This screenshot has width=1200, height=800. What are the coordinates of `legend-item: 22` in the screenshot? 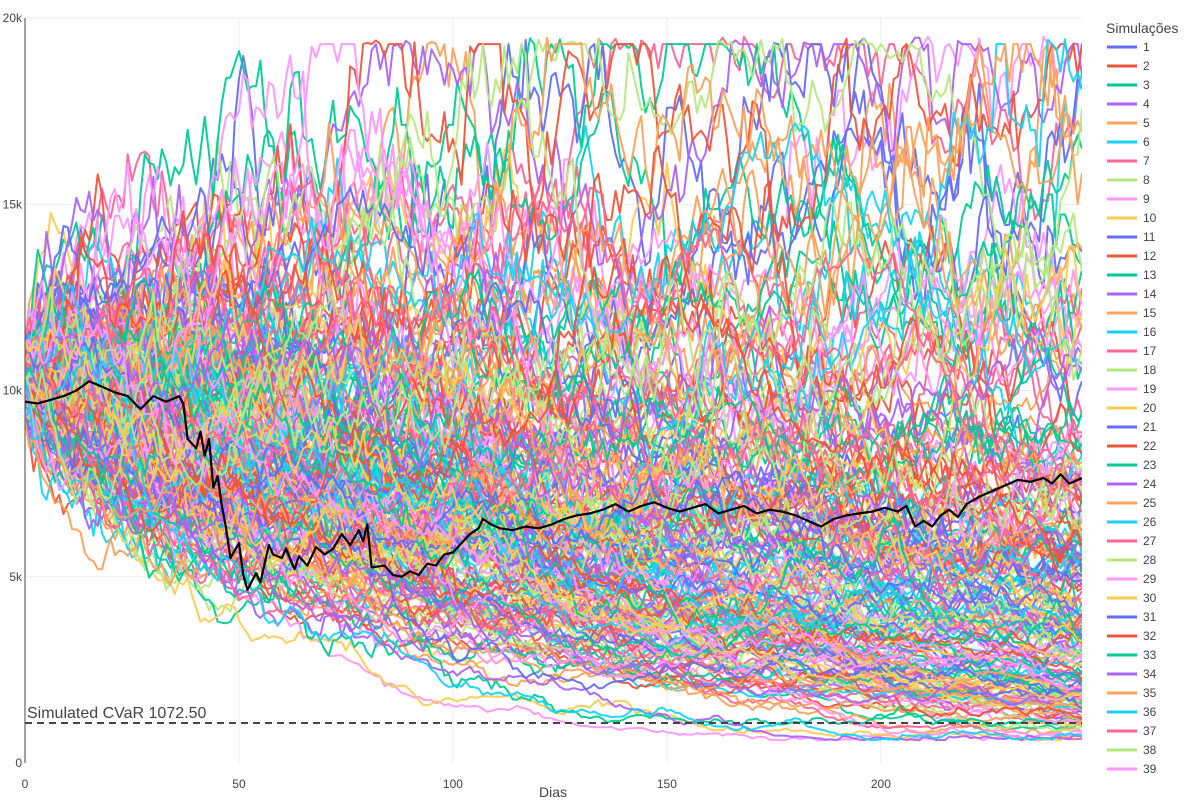 It's located at (1132, 446).